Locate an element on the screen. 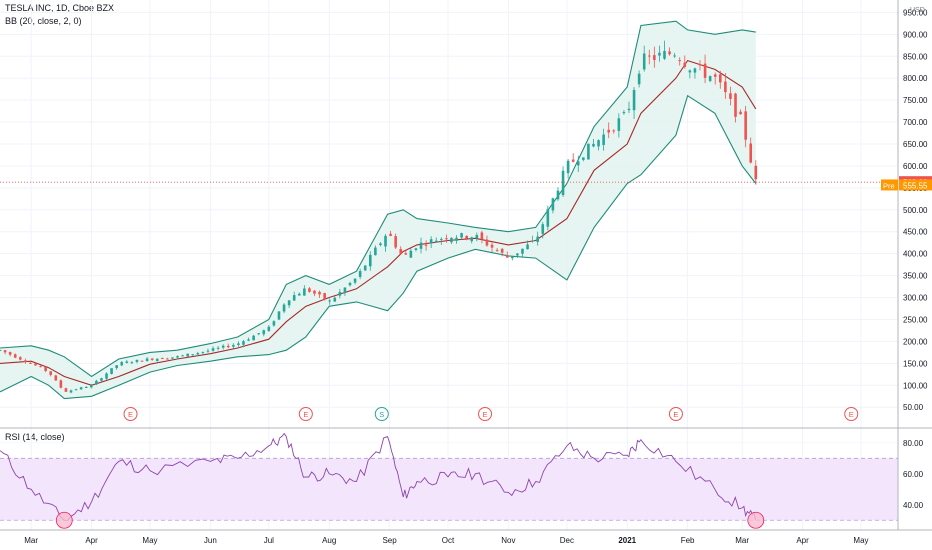 This screenshot has width=932, height=550. price-tick-label: 250.00 is located at coordinates (915, 319).